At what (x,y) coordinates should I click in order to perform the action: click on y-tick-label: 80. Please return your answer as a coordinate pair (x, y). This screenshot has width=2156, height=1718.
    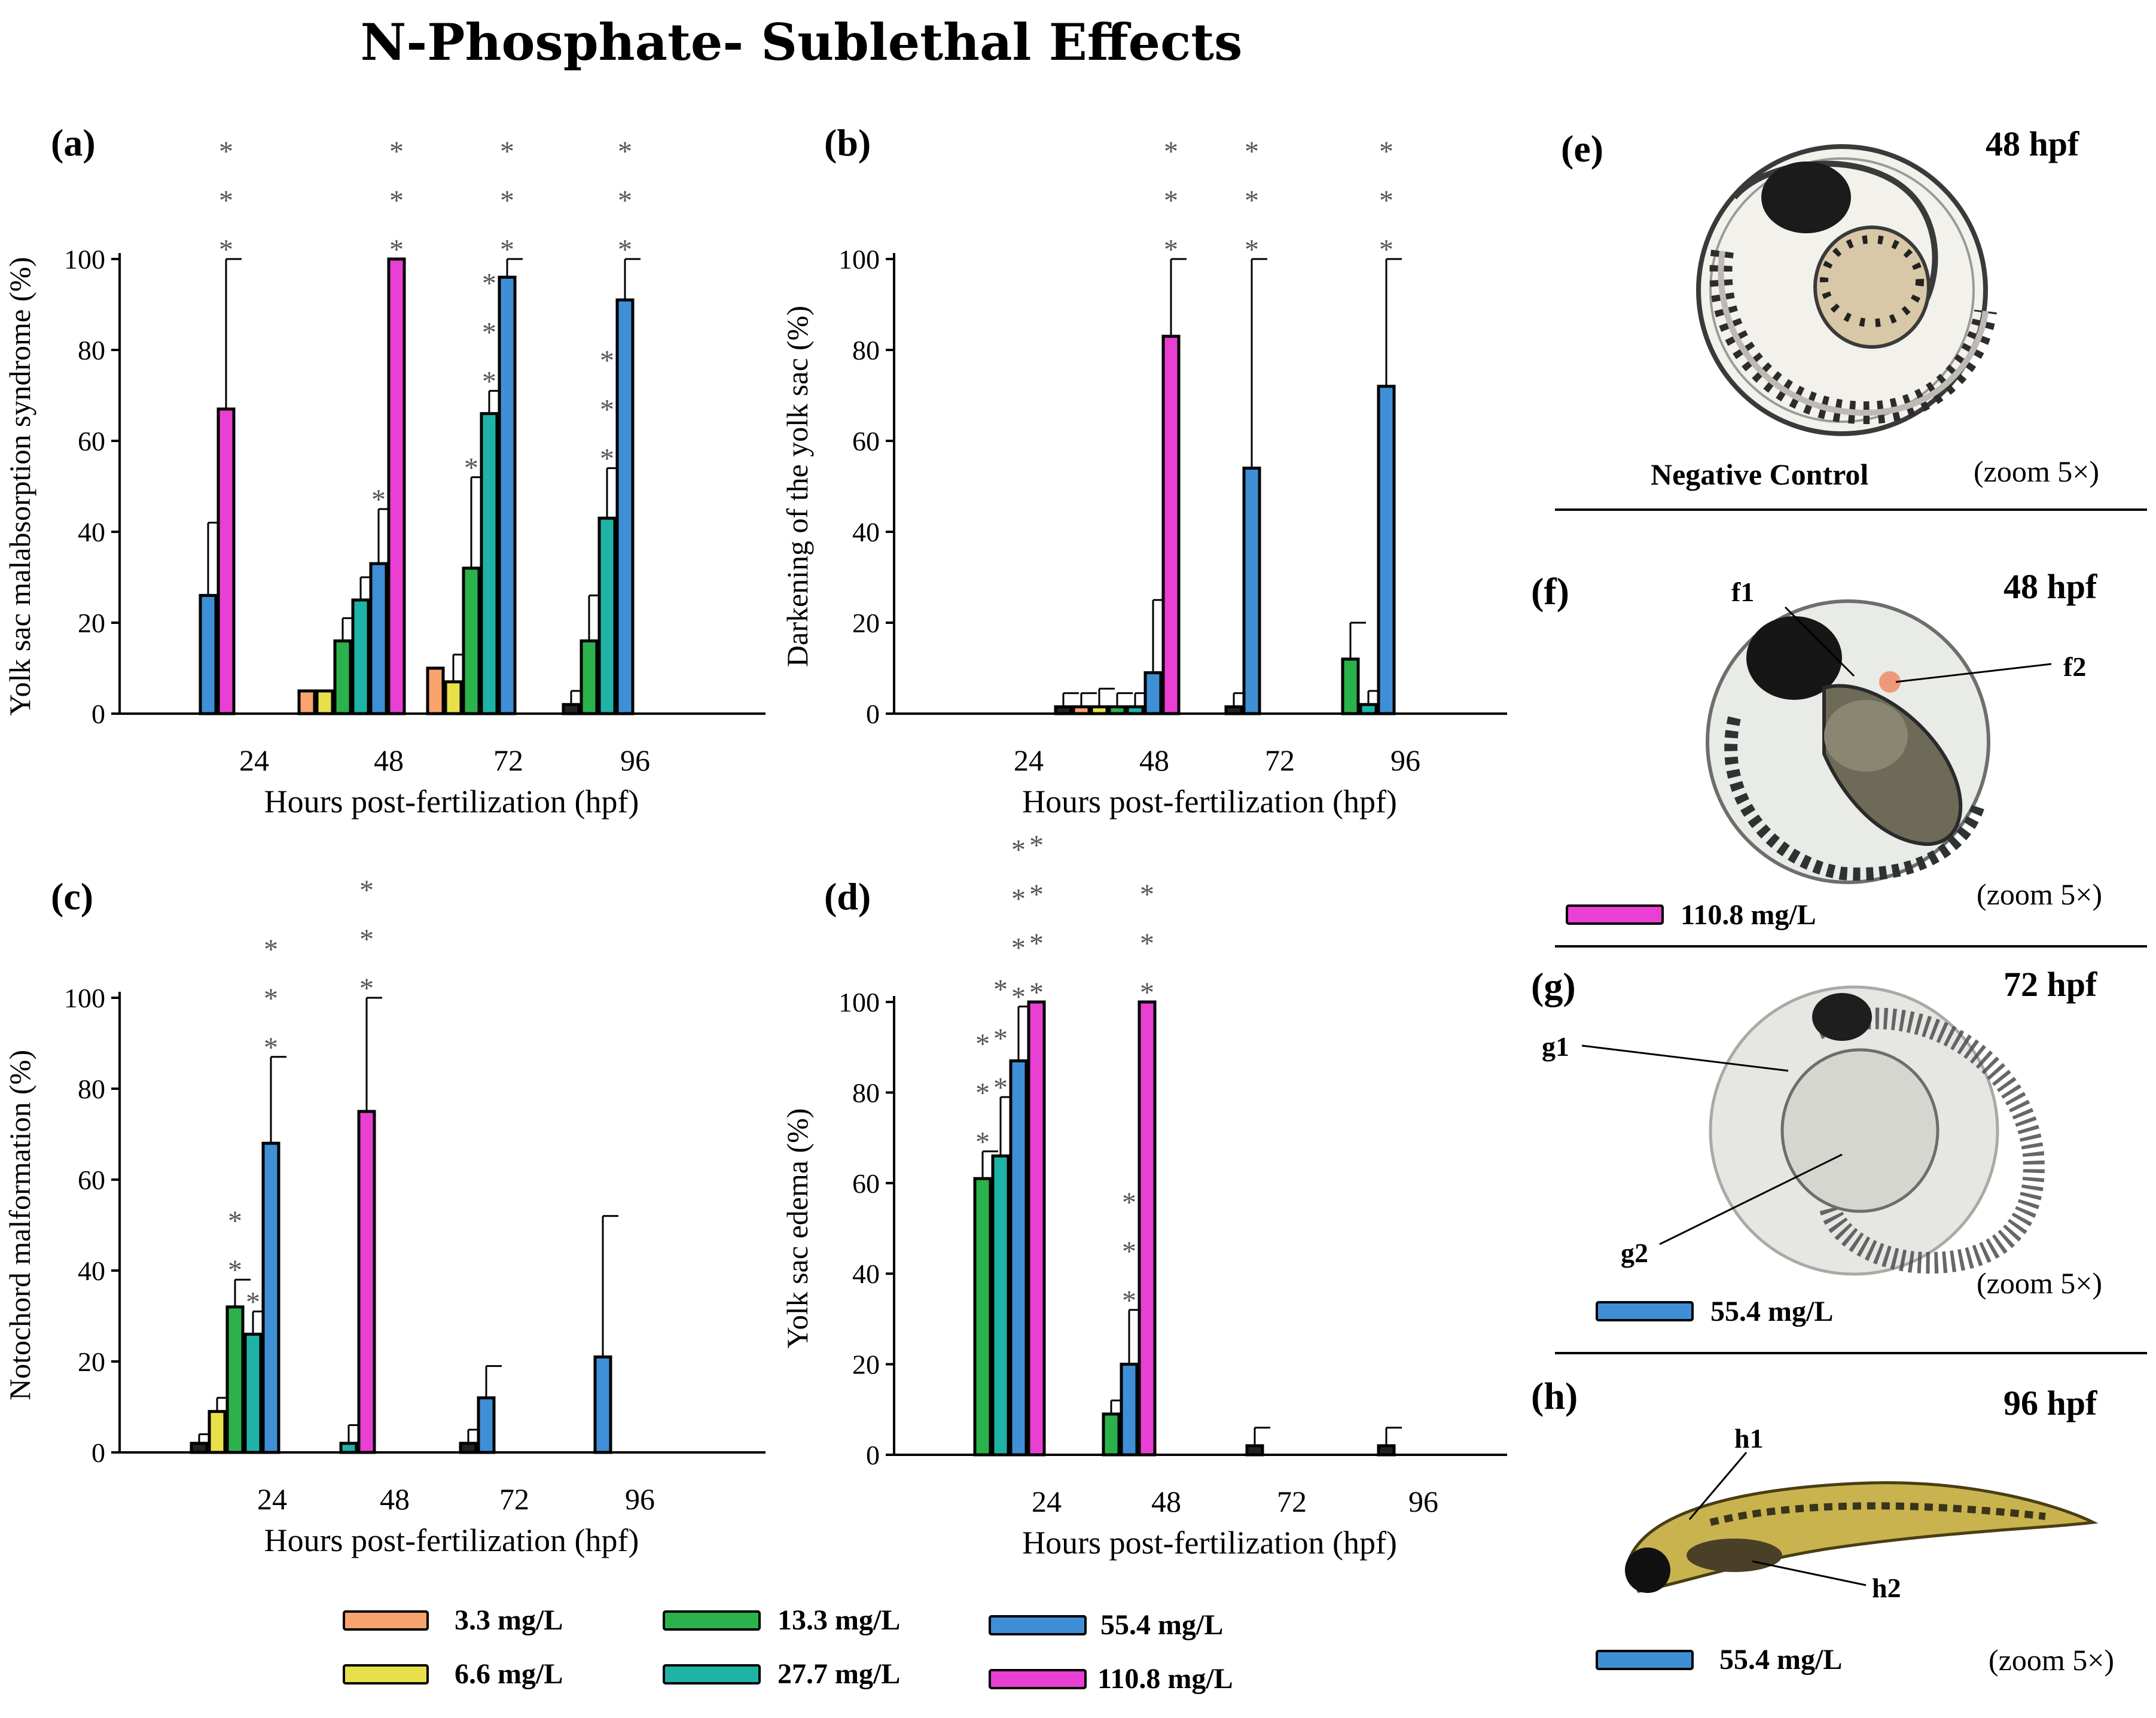
    Looking at the image, I should click on (91, 350).